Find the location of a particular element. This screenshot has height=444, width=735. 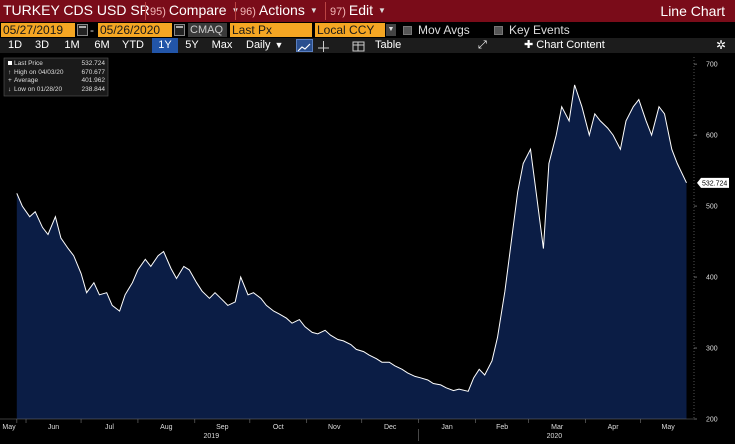

legend-label-last: Last Price is located at coordinates (28, 63).